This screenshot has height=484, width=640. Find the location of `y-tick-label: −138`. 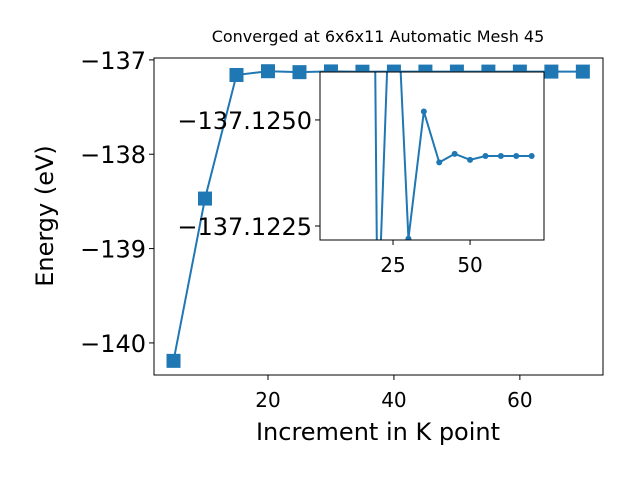

y-tick-label: −138 is located at coordinates (113, 155).